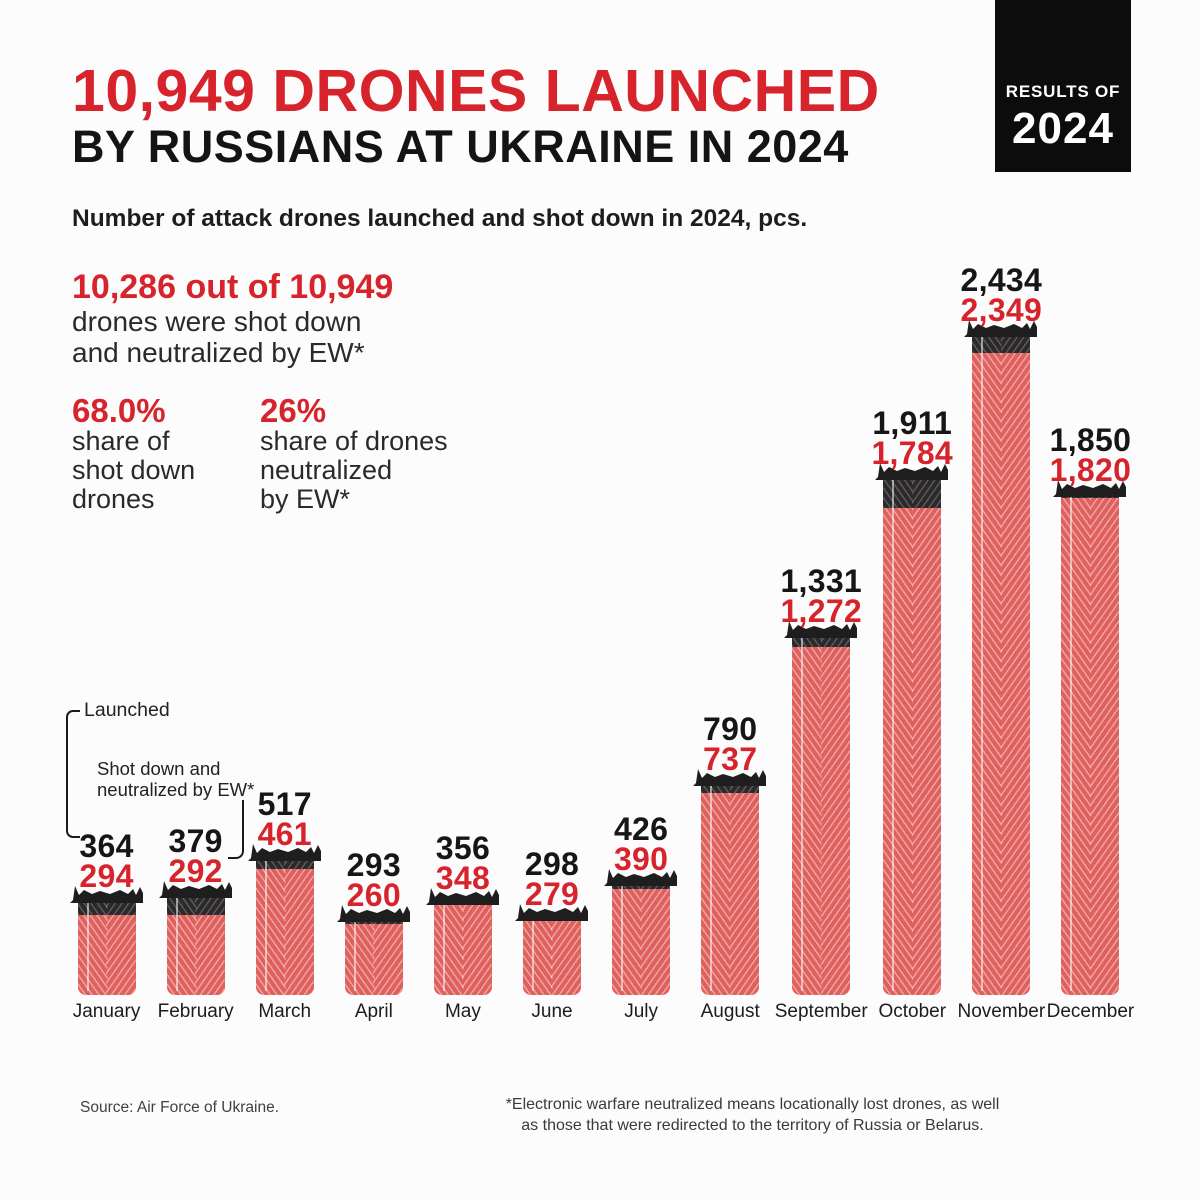 This screenshot has width=1200, height=1200. Describe the element at coordinates (134, 470) in the screenshot. I see `share-shot-down-line2: shot down` at that location.